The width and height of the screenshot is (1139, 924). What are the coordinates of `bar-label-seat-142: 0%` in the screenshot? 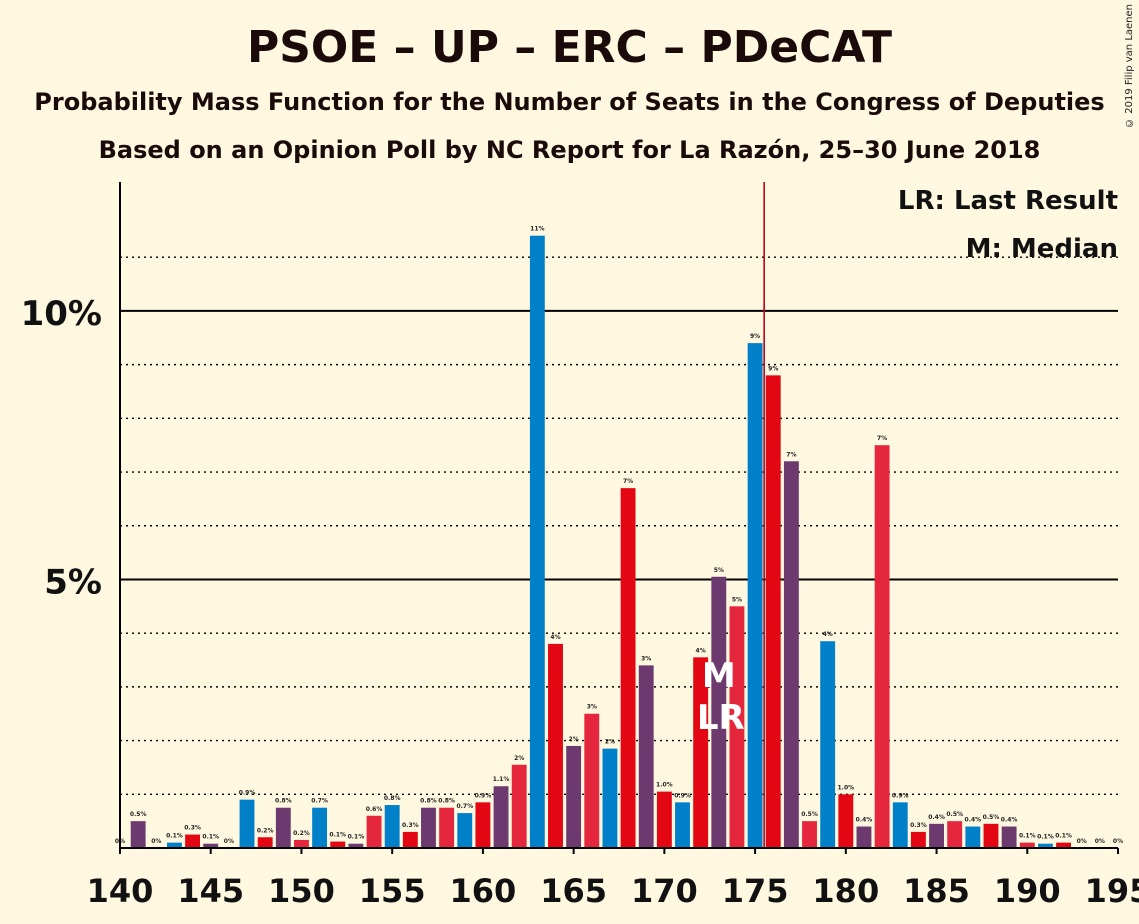 It's located at (156, 841).